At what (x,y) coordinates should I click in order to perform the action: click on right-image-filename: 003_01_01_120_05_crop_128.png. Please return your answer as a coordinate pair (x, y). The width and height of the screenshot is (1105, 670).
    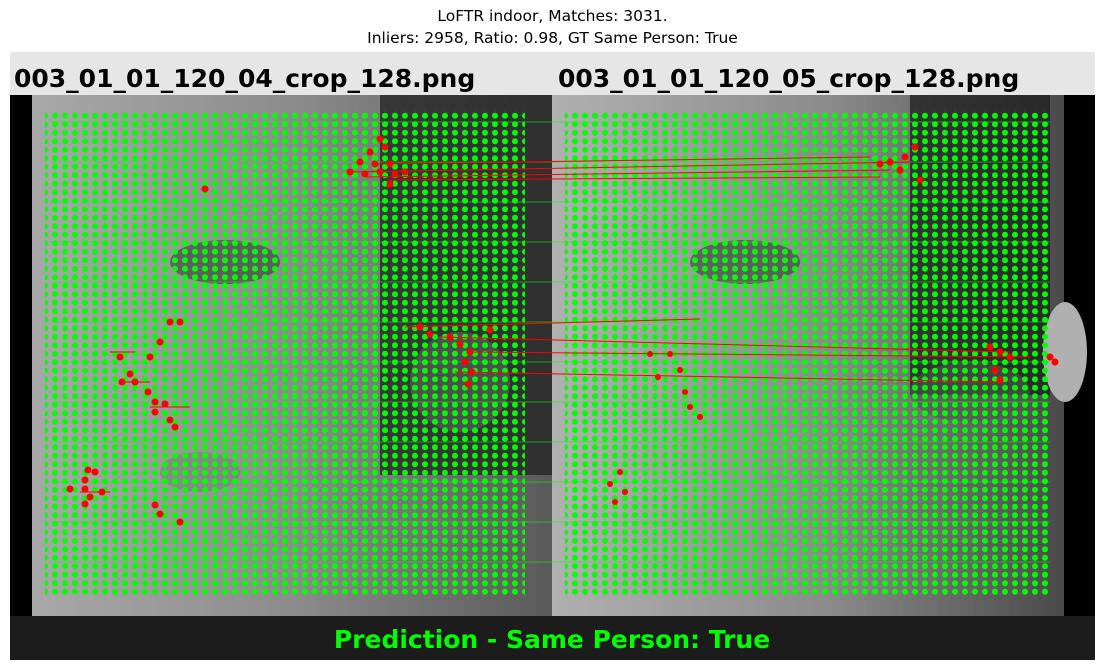
    Looking at the image, I should click on (788, 78).